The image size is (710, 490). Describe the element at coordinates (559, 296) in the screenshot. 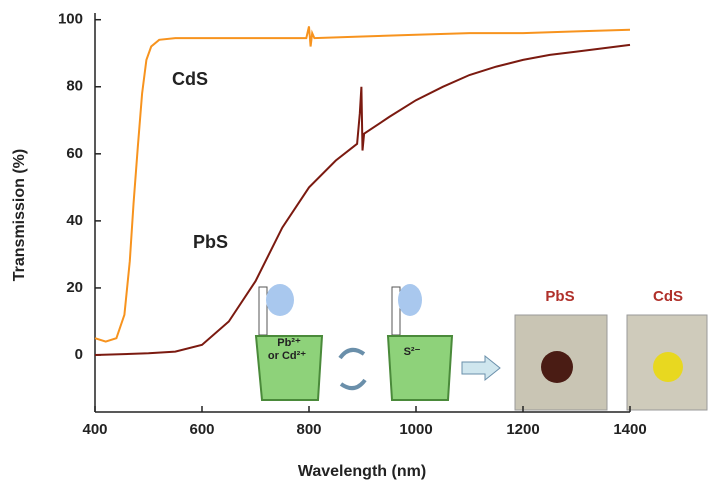

I see `photo-label: PbS` at that location.